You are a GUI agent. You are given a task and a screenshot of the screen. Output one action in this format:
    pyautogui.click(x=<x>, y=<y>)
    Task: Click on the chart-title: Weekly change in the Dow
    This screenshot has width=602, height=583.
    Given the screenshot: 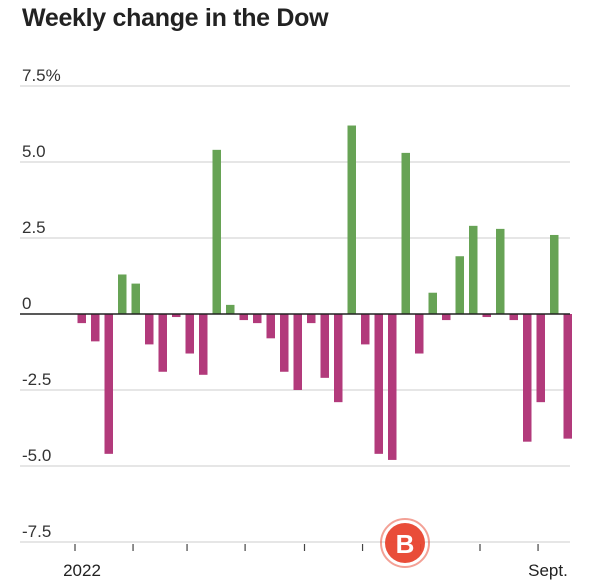 What is the action you would take?
    pyautogui.click(x=175, y=18)
    